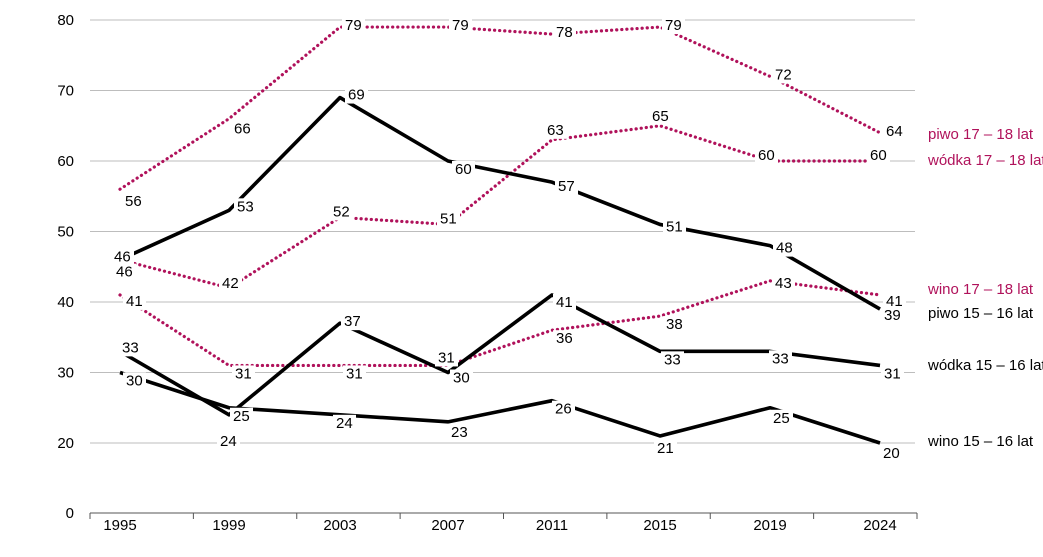  Describe the element at coordinates (980, 289) in the screenshot. I see `legend-entry: wino 17 – 18 lat` at that location.